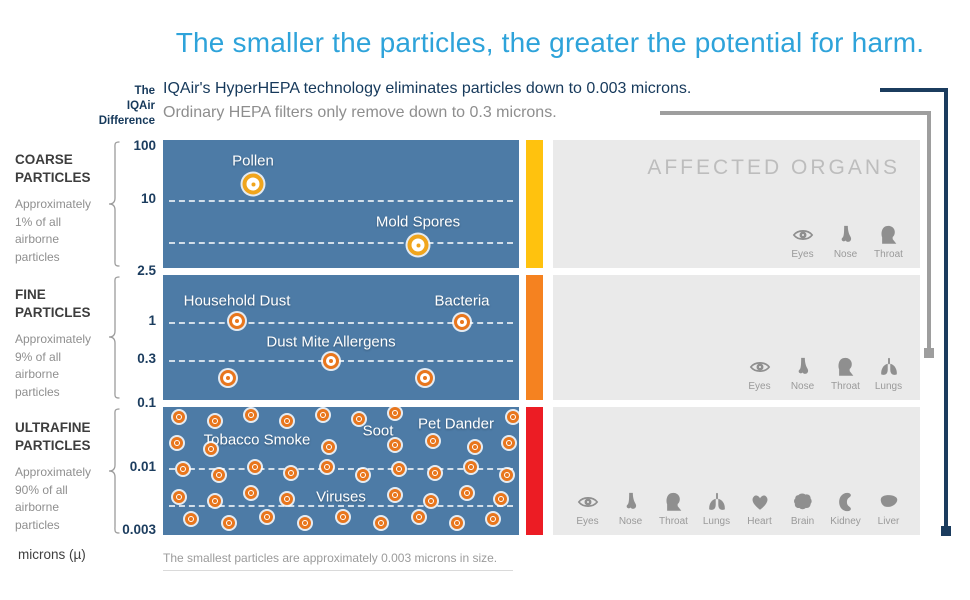 The height and width of the screenshot is (600, 970). I want to click on brain-icon, so click(803, 502).